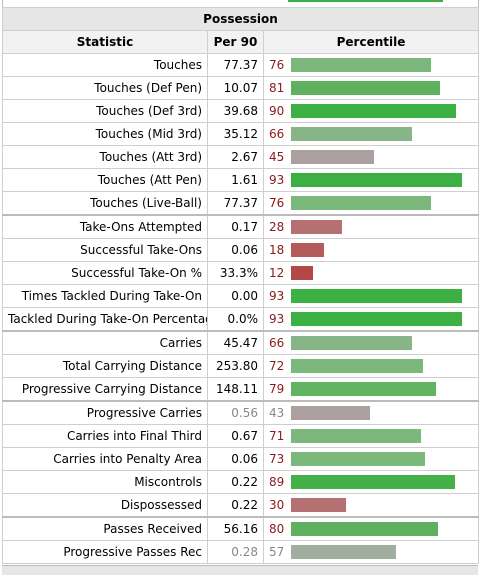 The height and width of the screenshot is (575, 486). Describe the element at coordinates (241, 111) in the screenshot. I see `table-row: Touches (Def 3rd) 39.68 90` at that location.